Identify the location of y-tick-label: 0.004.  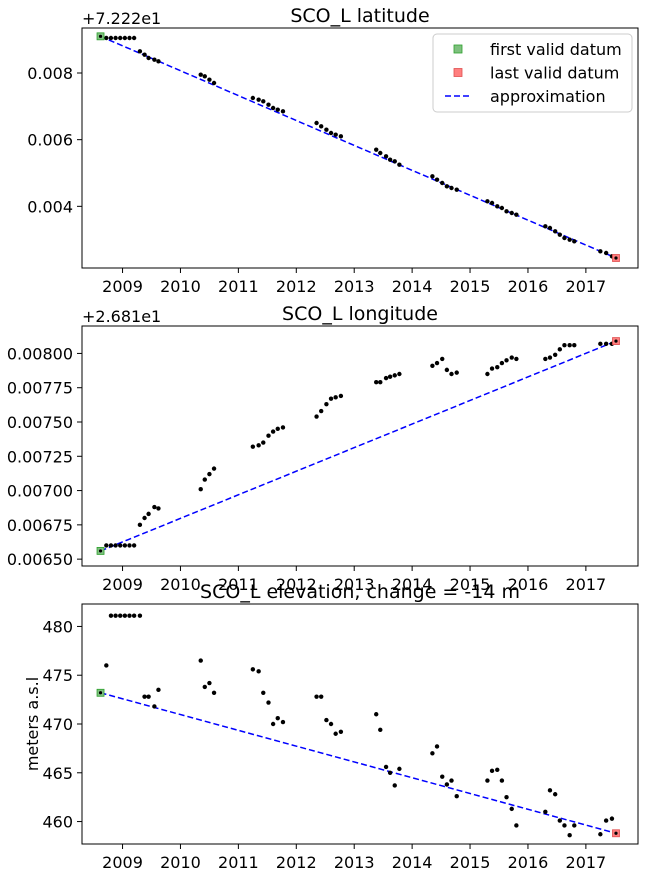
(50, 206).